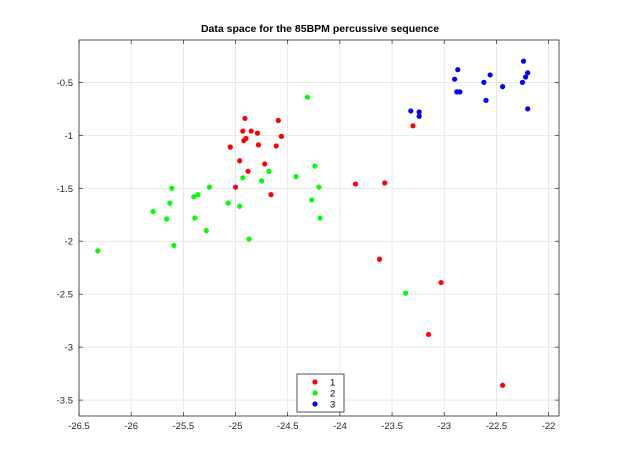  I want to click on x-tick-label: -26, so click(131, 426).